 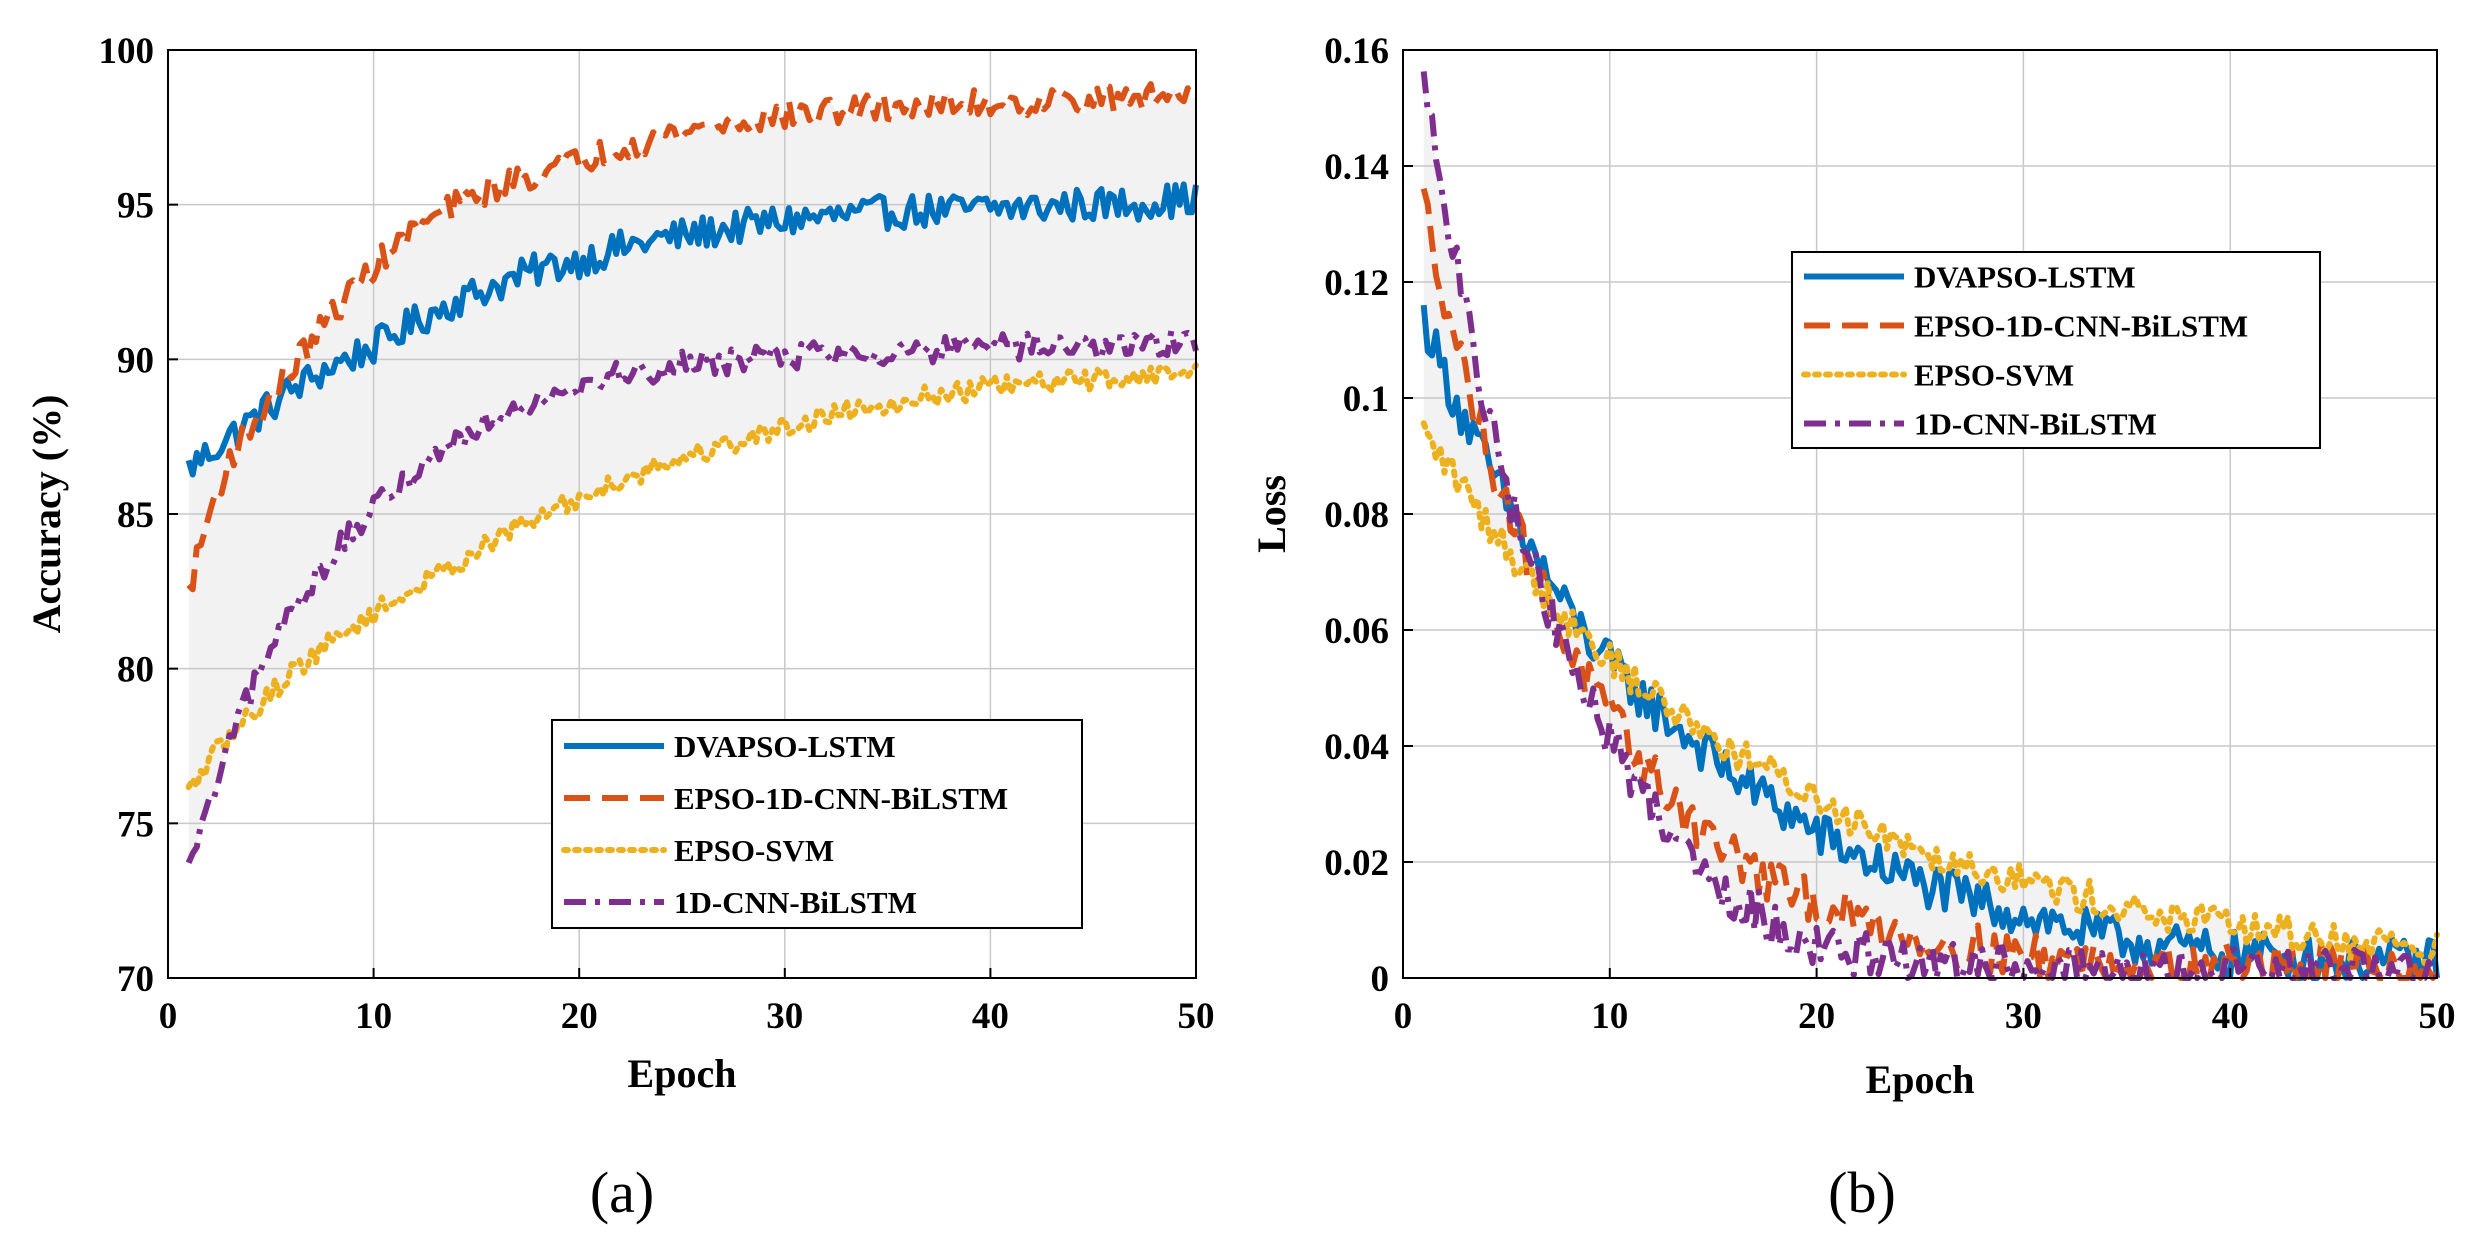 I want to click on panel-a-x-tick-label: 10, so click(x=373, y=1016).